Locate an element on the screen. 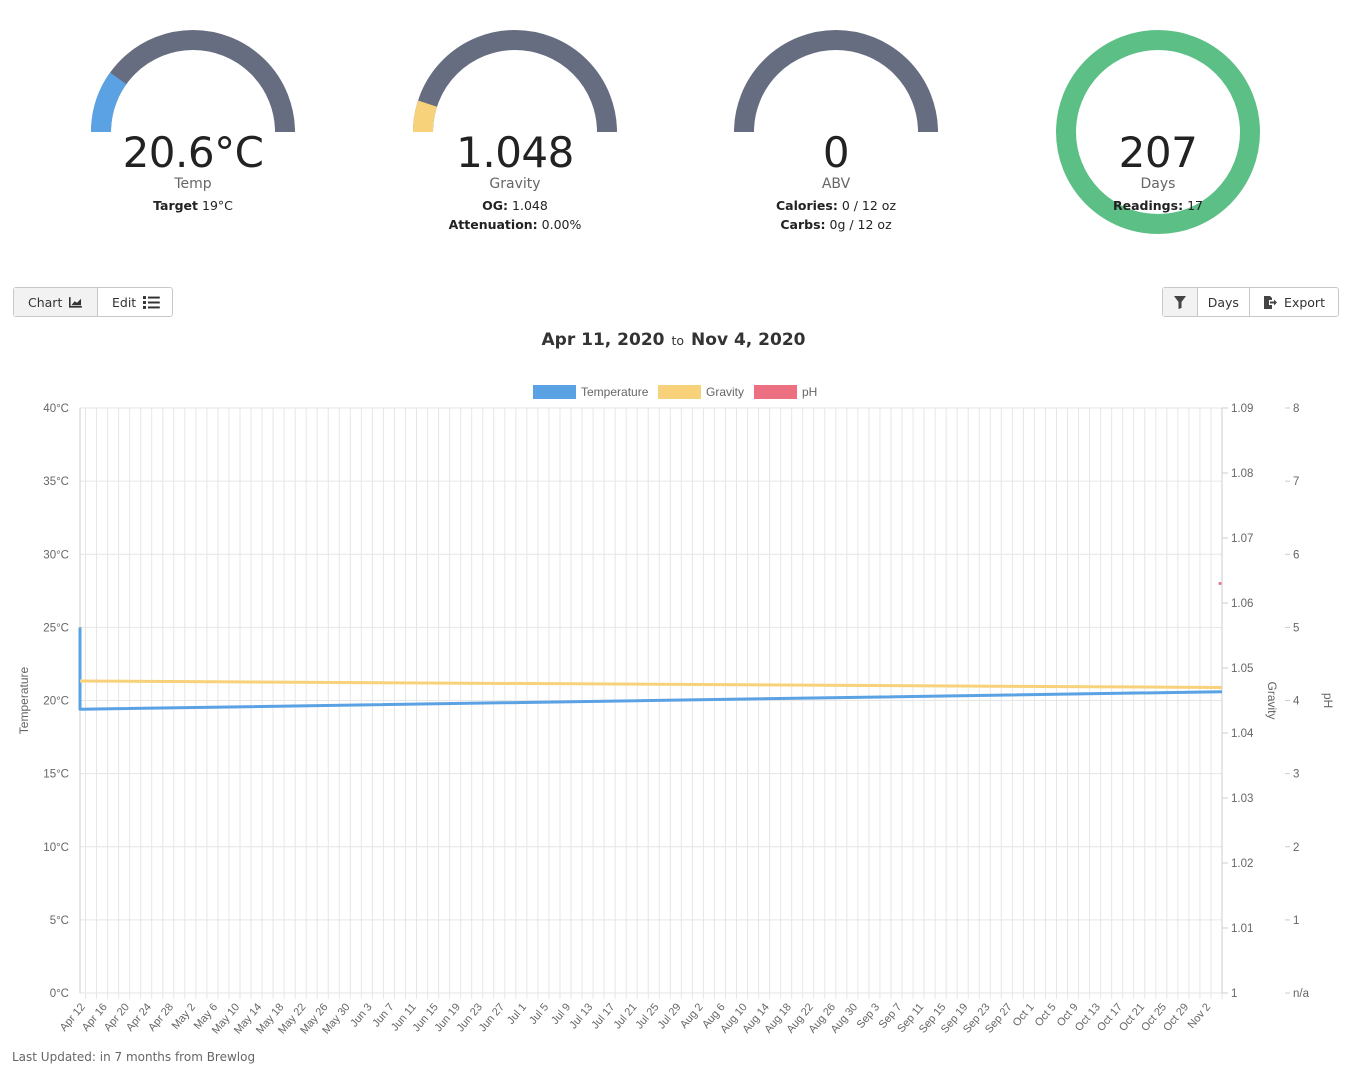 The height and width of the screenshot is (1080, 1347). temp-value: 20.6°C is located at coordinates (193, 152).